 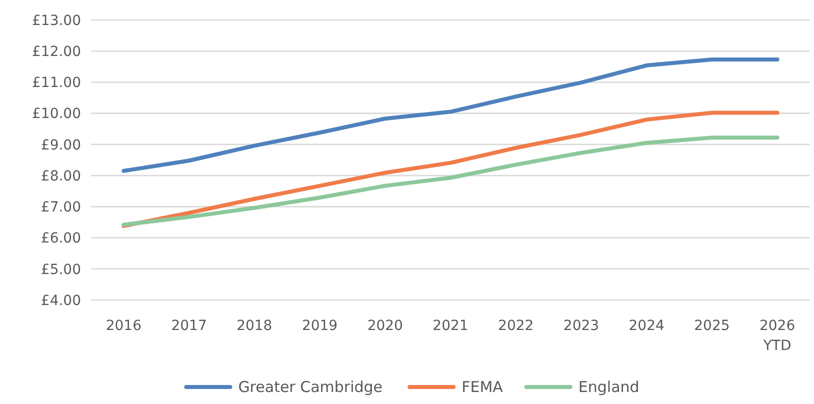 What do you see at coordinates (56, 114) in the screenshot?
I see `y-tick-label: £10.00` at bounding box center [56, 114].